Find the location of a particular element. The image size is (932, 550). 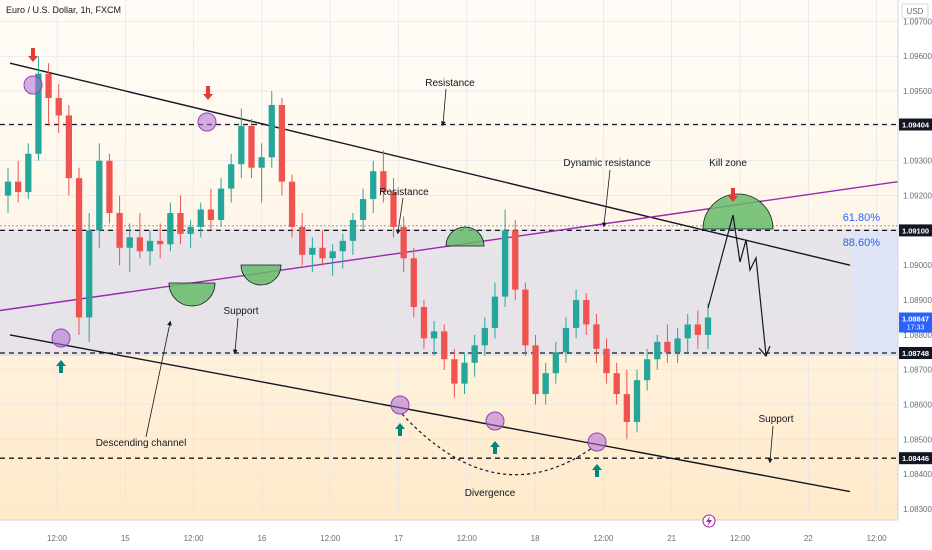

time-tick: 21 is located at coordinates (671, 538).